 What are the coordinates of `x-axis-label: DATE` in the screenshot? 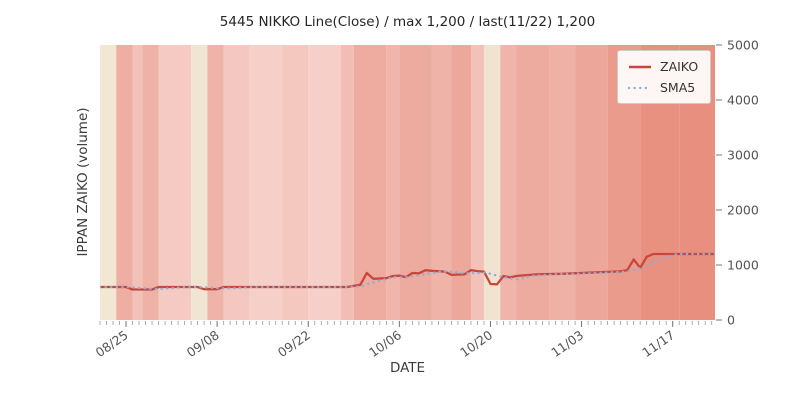 It's located at (407, 368).